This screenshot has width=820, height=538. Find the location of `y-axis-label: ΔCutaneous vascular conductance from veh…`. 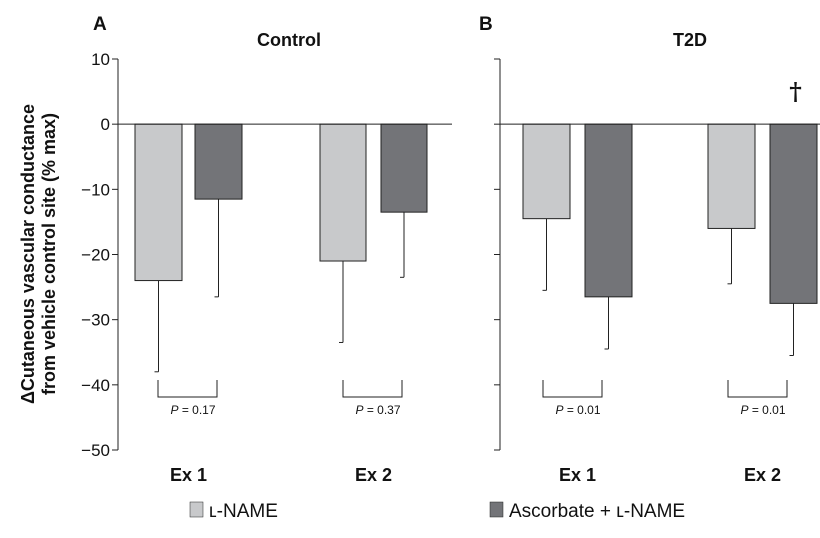

y-axis-label: ΔCutaneous vascular conductance from veh… is located at coordinates (38, 254).